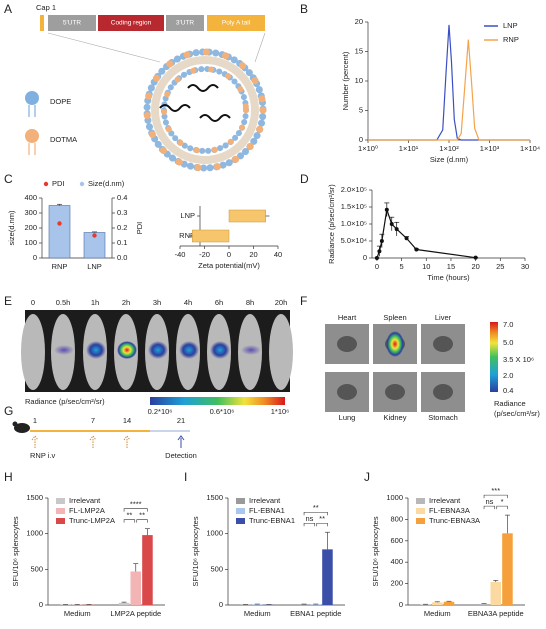 Image resolution: width=546 pixels, height=629 pixels. Describe the element at coordinates (451, 266) in the screenshot. I see `x-tick-label: 15` at that location.